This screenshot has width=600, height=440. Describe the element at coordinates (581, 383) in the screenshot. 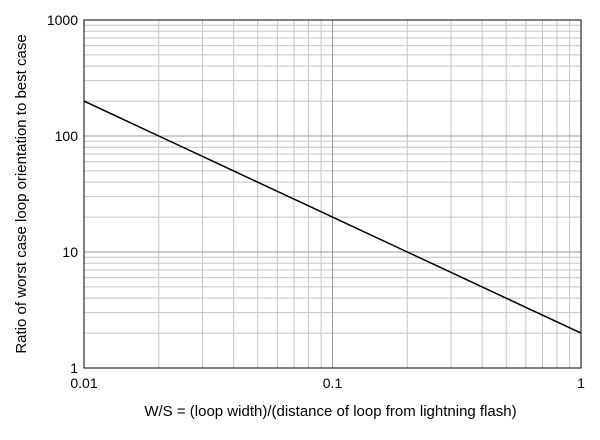

I see `x-tick-label: 1` at that location.